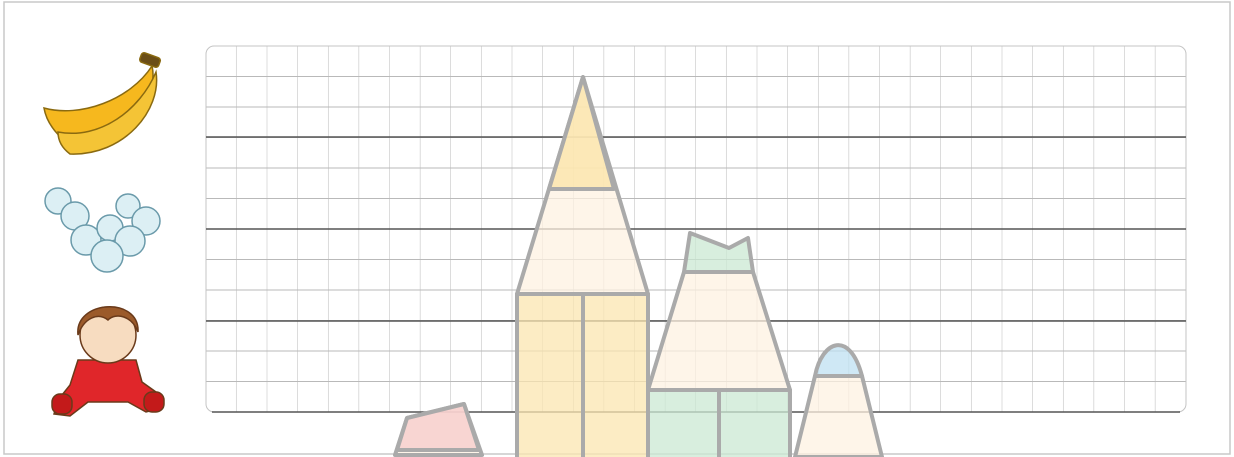 The height and width of the screenshot is (457, 1234). What do you see at coordinates (102, 230) in the screenshot?
I see `marbles-icon` at bounding box center [102, 230].